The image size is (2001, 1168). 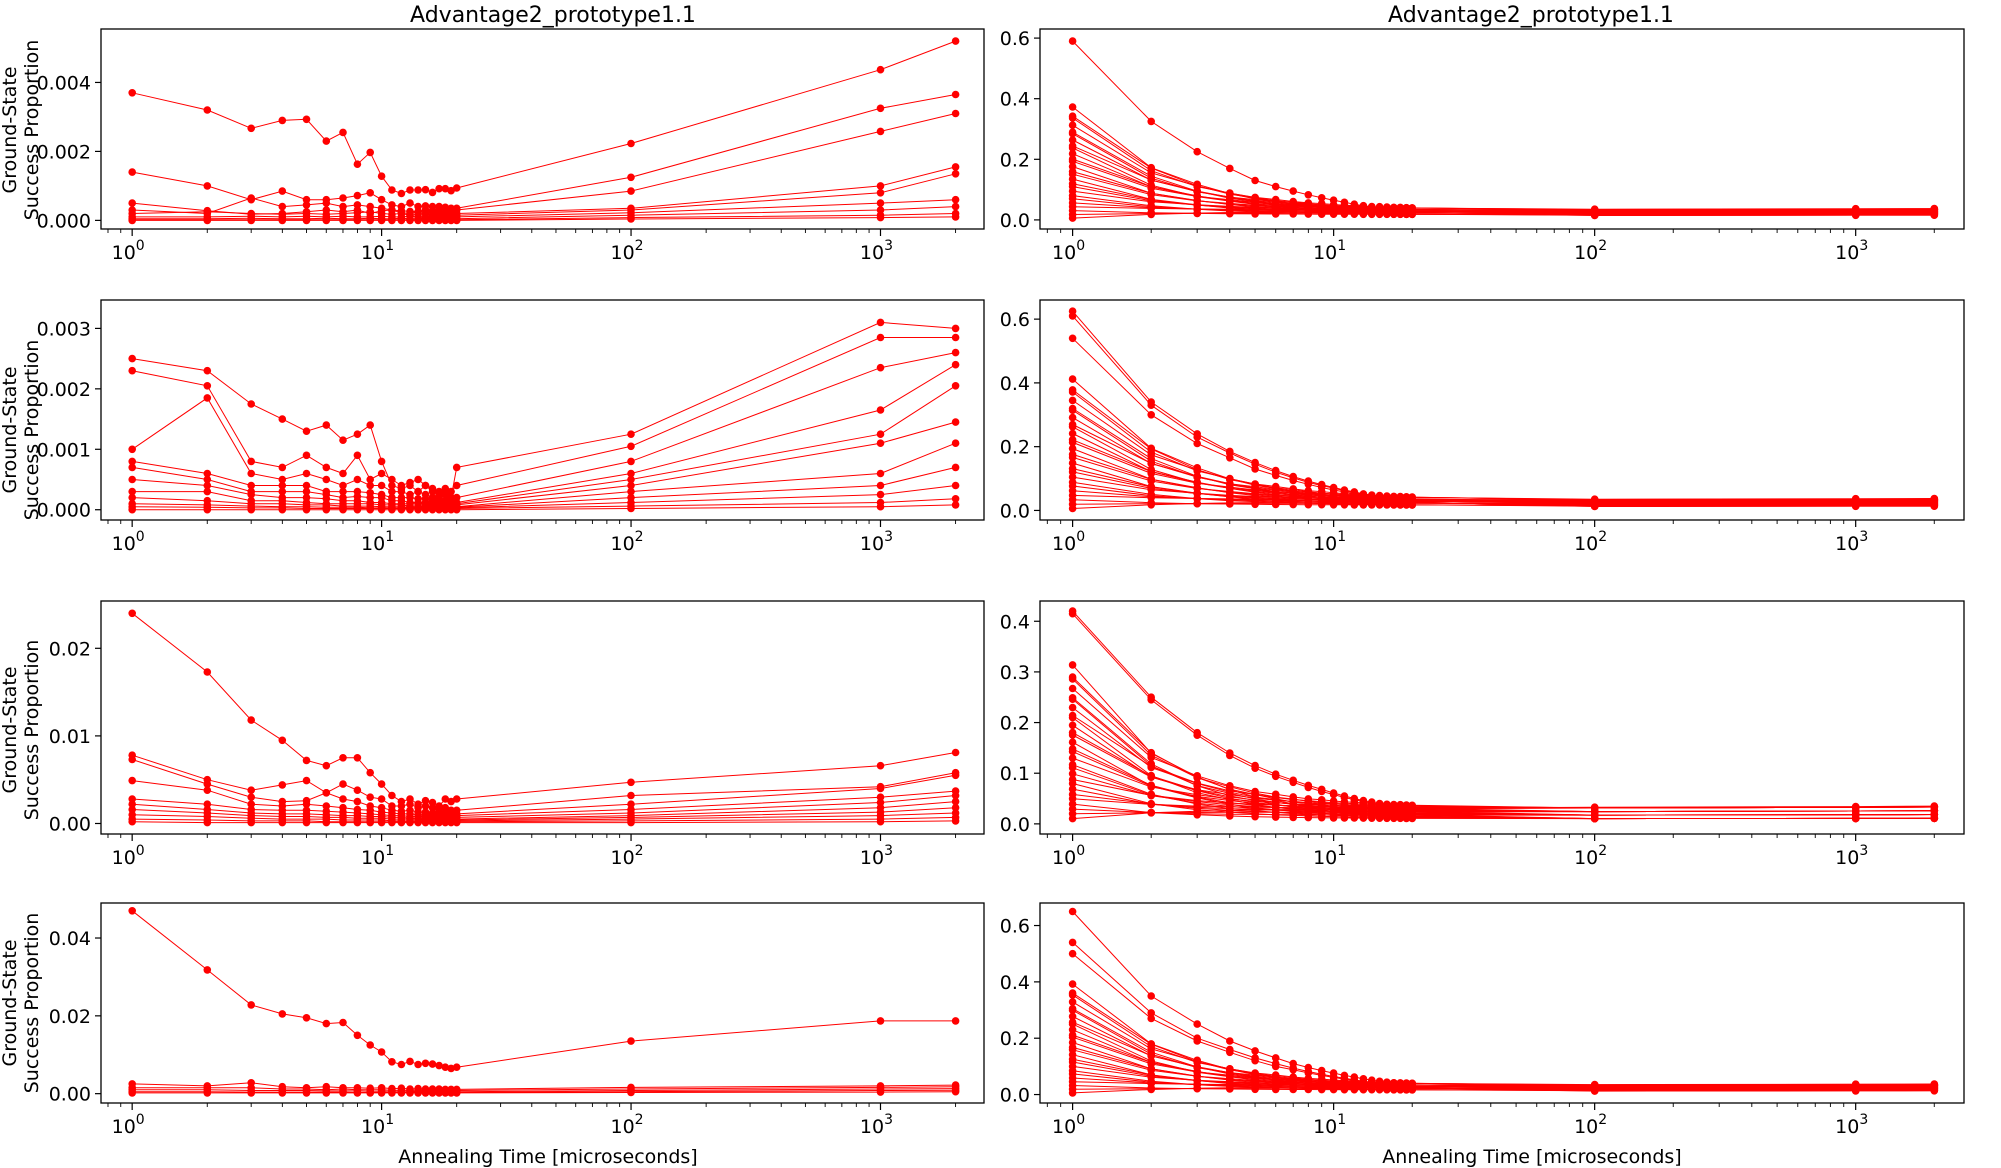 I want to click on y-tick-label: 0.6, so click(x=1015, y=927).